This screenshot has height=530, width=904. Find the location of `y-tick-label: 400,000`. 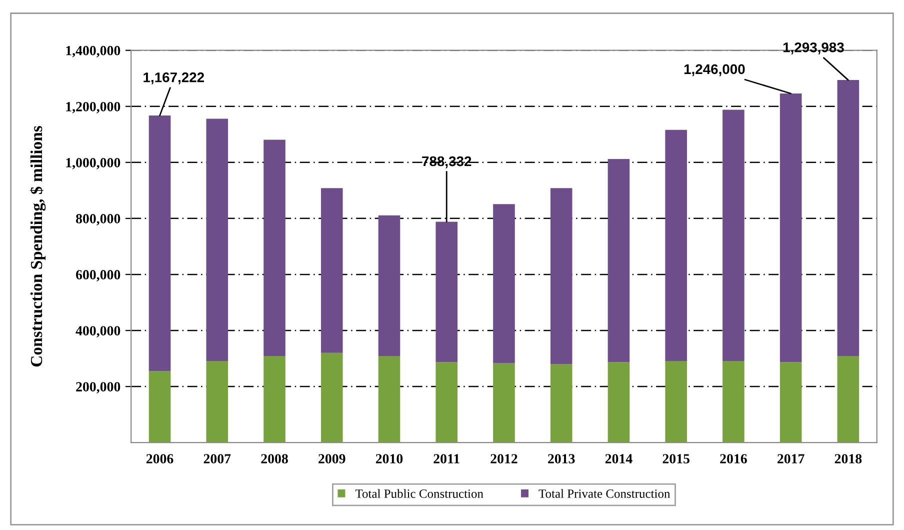

y-tick-label: 400,000 is located at coordinates (98, 332).